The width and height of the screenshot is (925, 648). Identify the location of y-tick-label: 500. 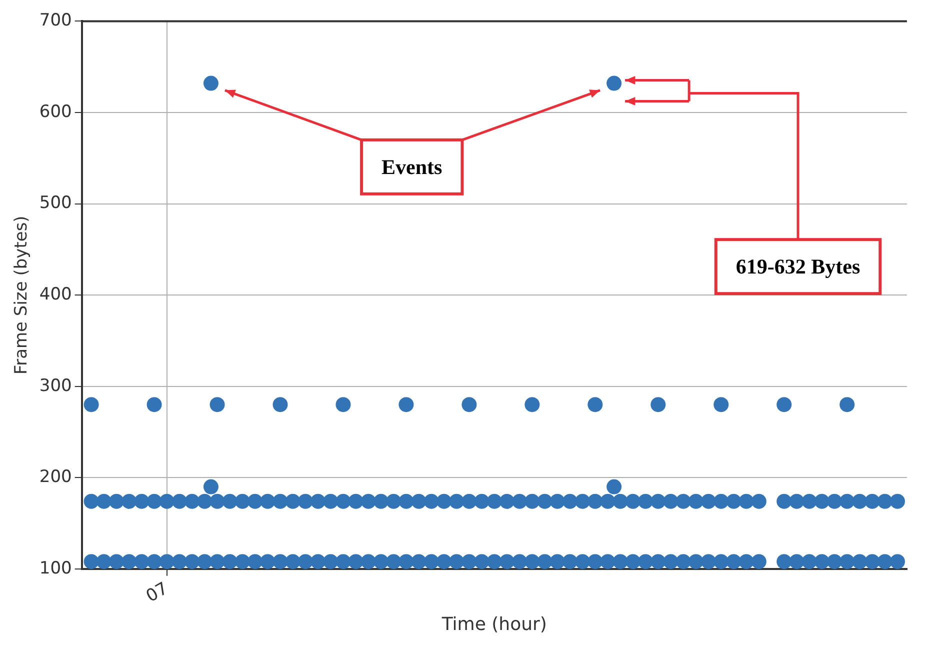
(55, 203).